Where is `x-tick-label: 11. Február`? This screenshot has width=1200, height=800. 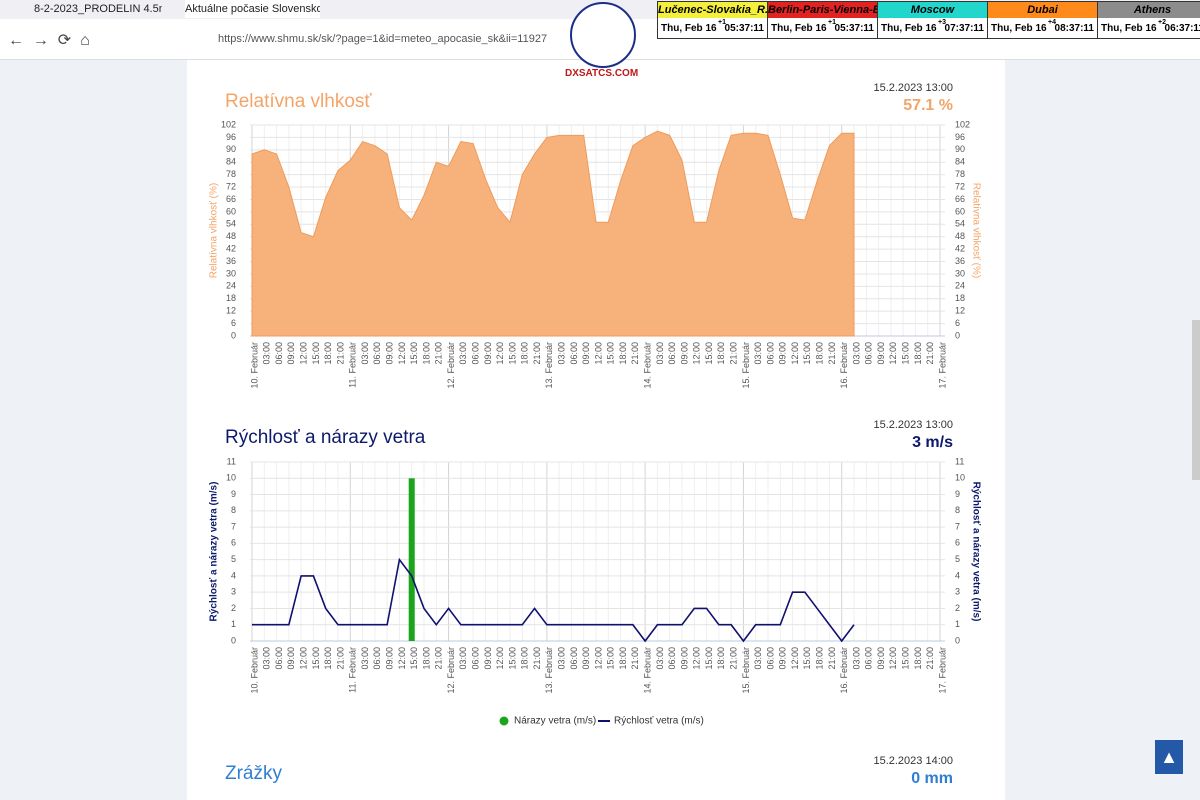
x-tick-label: 11. Február is located at coordinates (353, 365).